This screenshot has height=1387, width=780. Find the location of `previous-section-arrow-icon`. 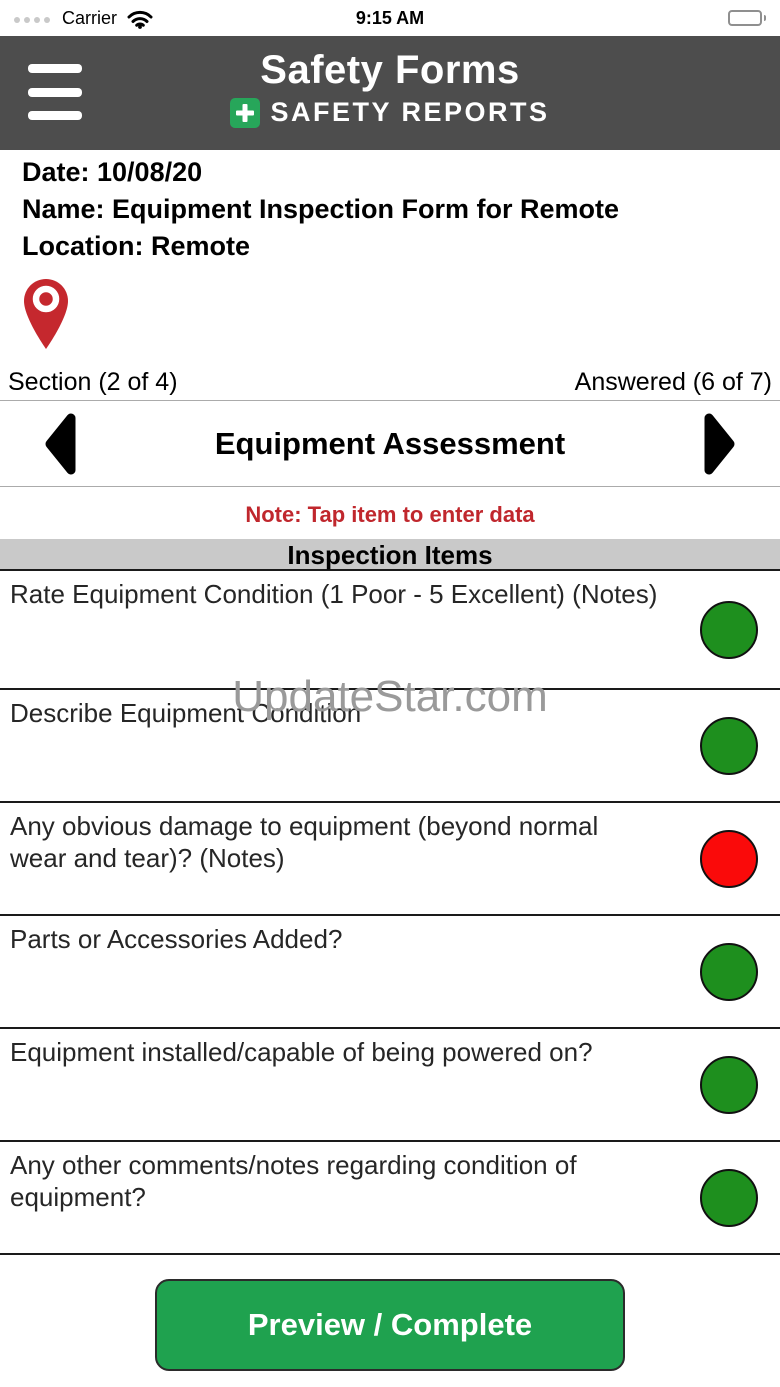

previous-section-arrow-icon is located at coordinates (60, 444).